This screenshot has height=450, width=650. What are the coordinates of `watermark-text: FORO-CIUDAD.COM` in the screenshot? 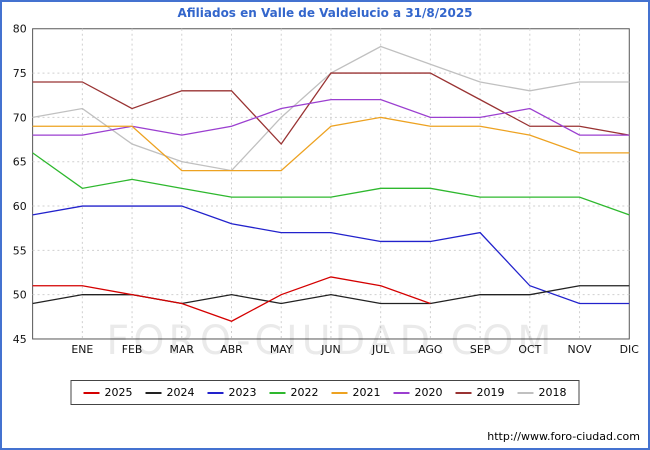 It's located at (330, 341).